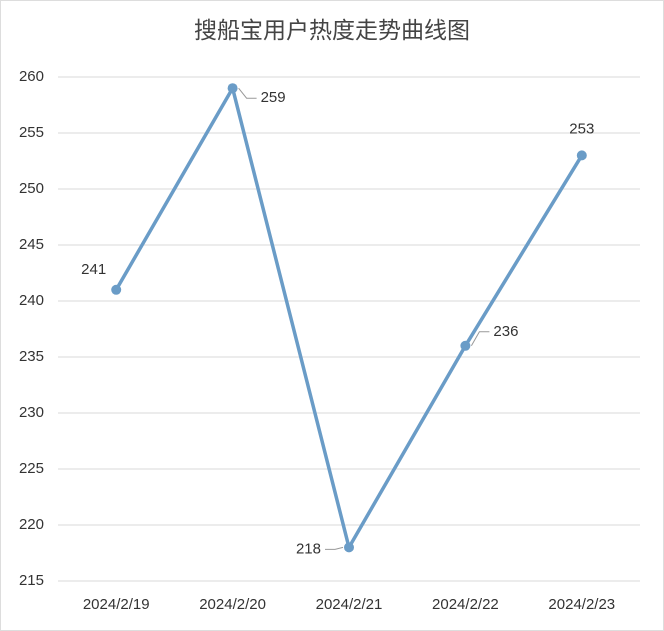 The width and height of the screenshot is (664, 631). I want to click on data-label: 253, so click(581, 128).